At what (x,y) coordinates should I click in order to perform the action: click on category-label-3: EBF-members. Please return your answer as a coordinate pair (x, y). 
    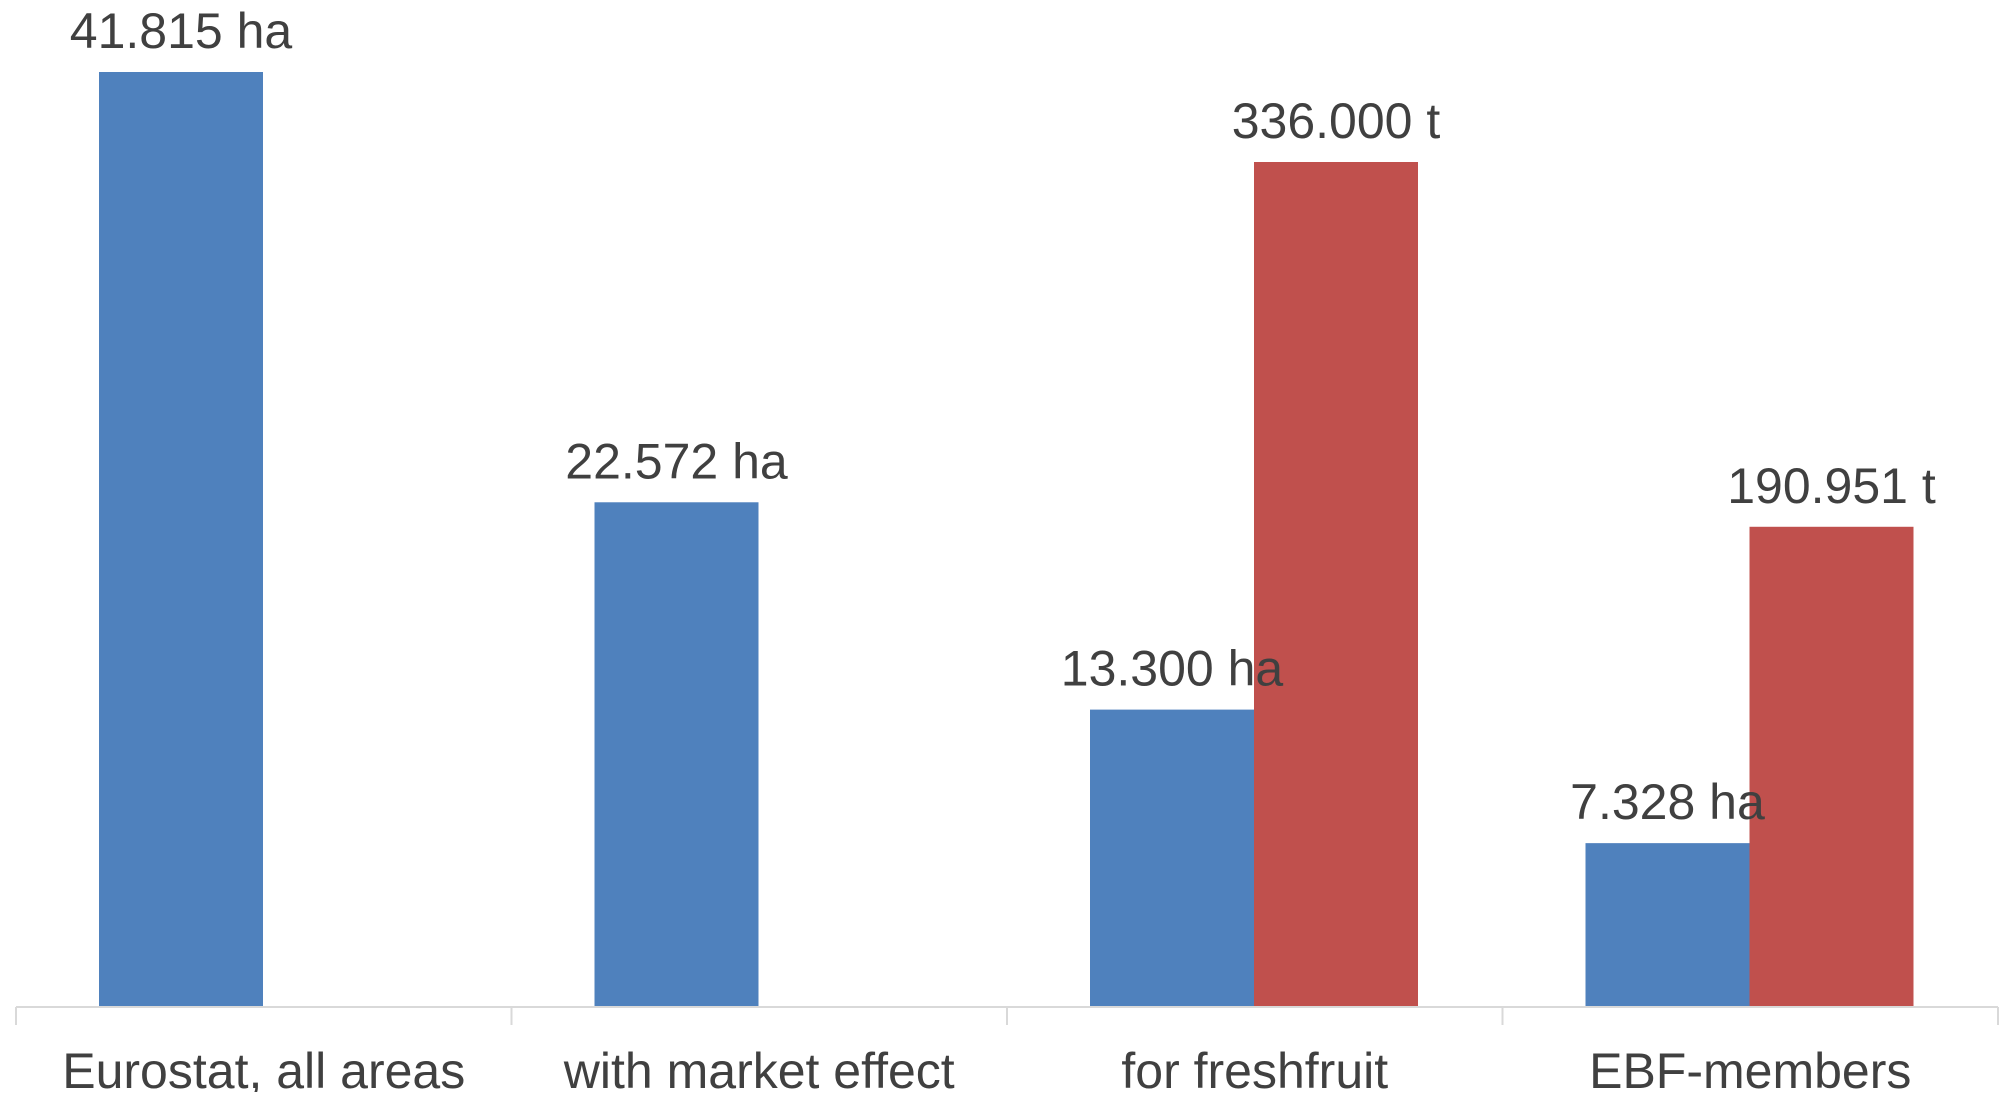
    Looking at the image, I should click on (1750, 1067).